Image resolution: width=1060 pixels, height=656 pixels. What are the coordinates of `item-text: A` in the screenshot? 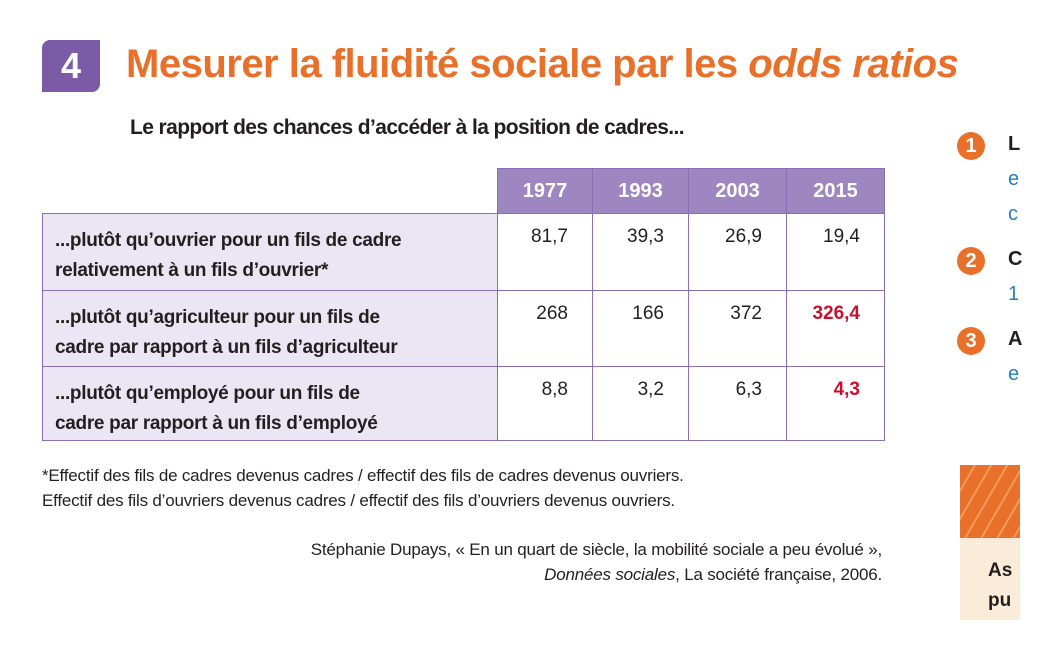 It's located at (1015, 339).